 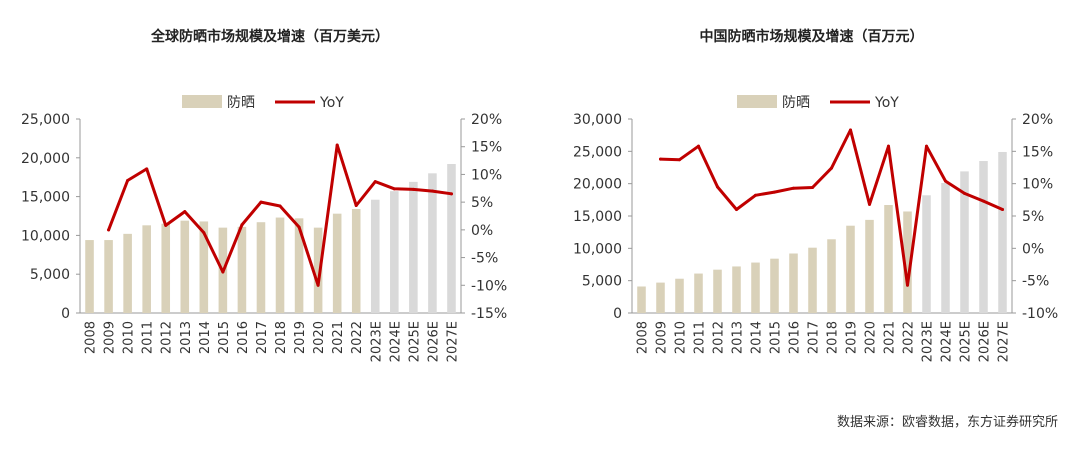 What do you see at coordinates (947, 341) in the screenshot?
I see `x-tick-label: 2024E` at bounding box center [947, 341].